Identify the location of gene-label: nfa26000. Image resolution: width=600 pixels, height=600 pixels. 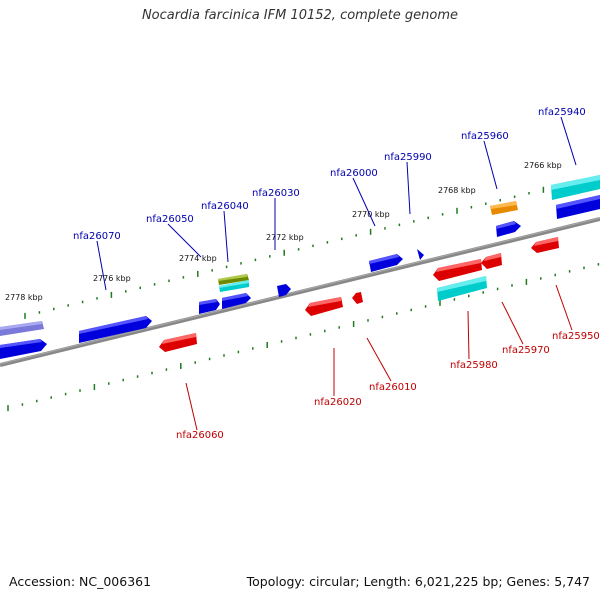
(354, 173).